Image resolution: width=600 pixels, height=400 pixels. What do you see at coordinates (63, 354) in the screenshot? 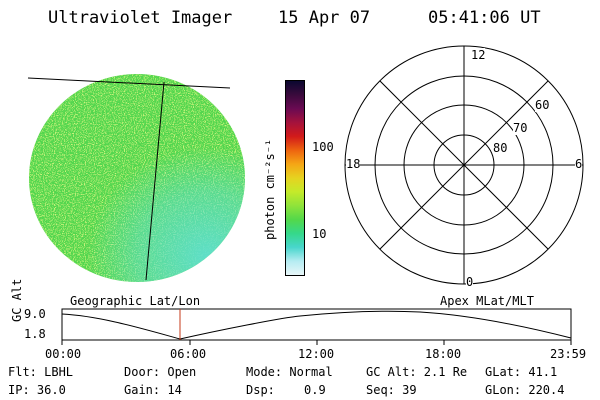
I see `time-tick-0000: 00:00` at bounding box center [63, 354].